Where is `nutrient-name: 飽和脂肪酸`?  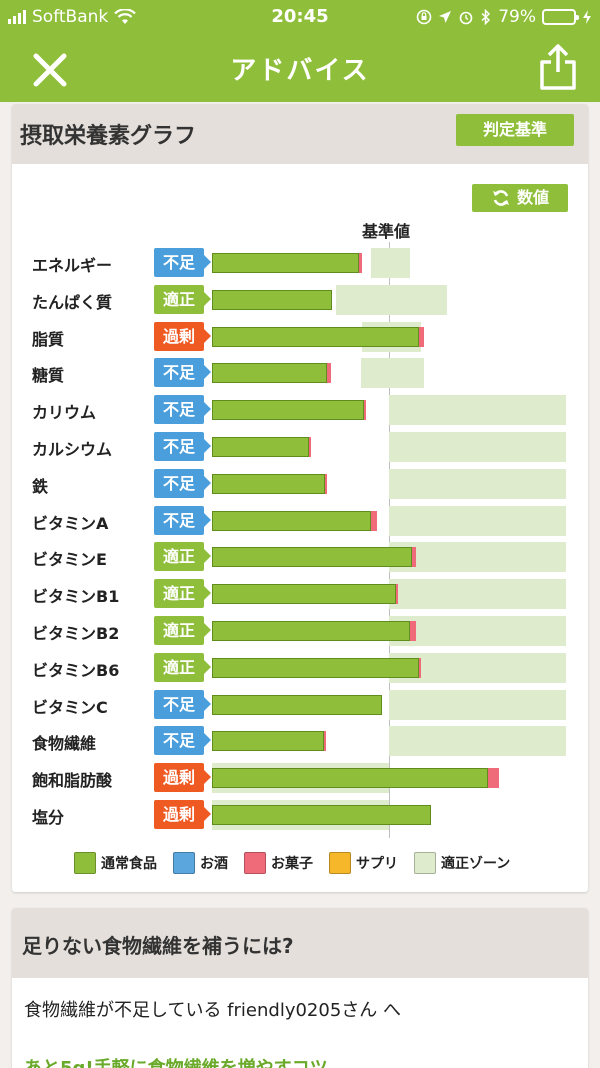 nutrient-name: 飽和脂肪酸 is located at coordinates (72, 781).